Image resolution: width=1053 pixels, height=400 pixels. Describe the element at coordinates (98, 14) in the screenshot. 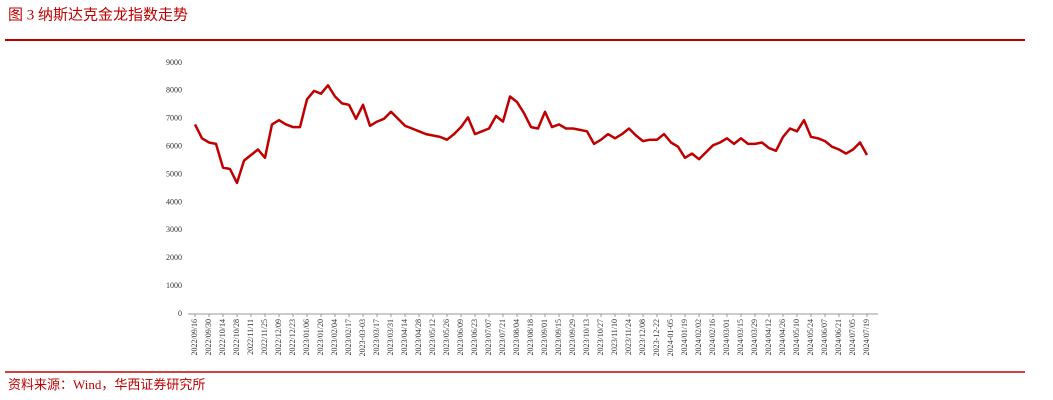

I see `figure-title: 图 3 纳斯达克金龙指数走势` at that location.